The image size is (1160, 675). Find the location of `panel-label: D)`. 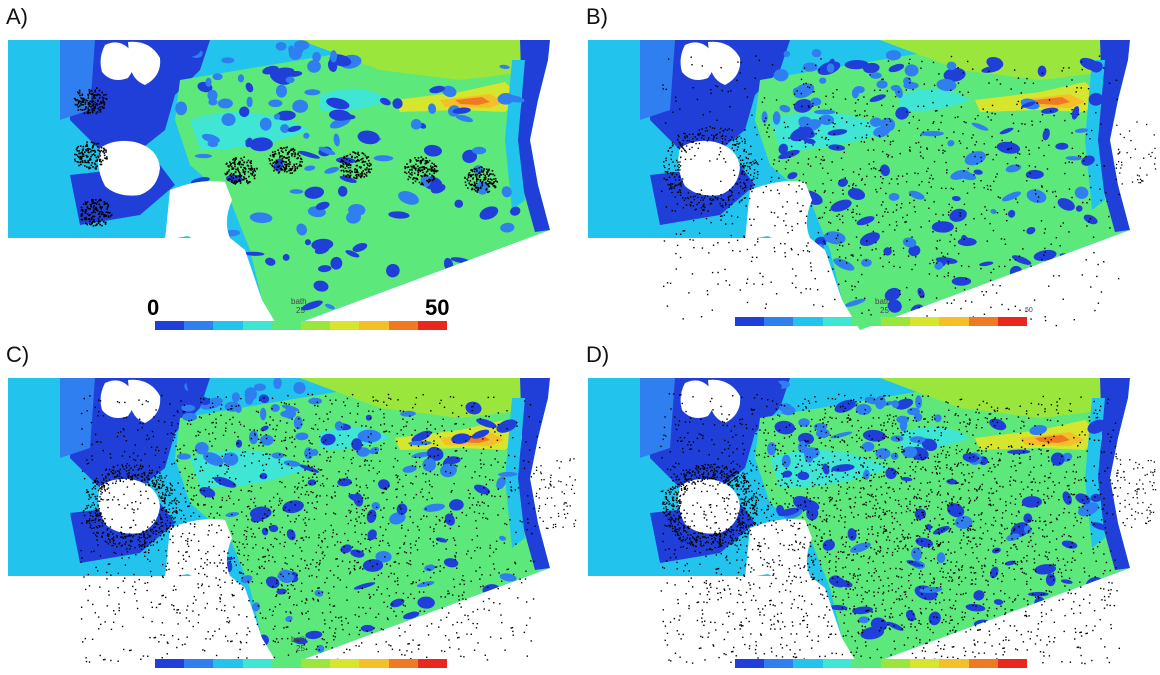

panel-label: D) is located at coordinates (598, 354).